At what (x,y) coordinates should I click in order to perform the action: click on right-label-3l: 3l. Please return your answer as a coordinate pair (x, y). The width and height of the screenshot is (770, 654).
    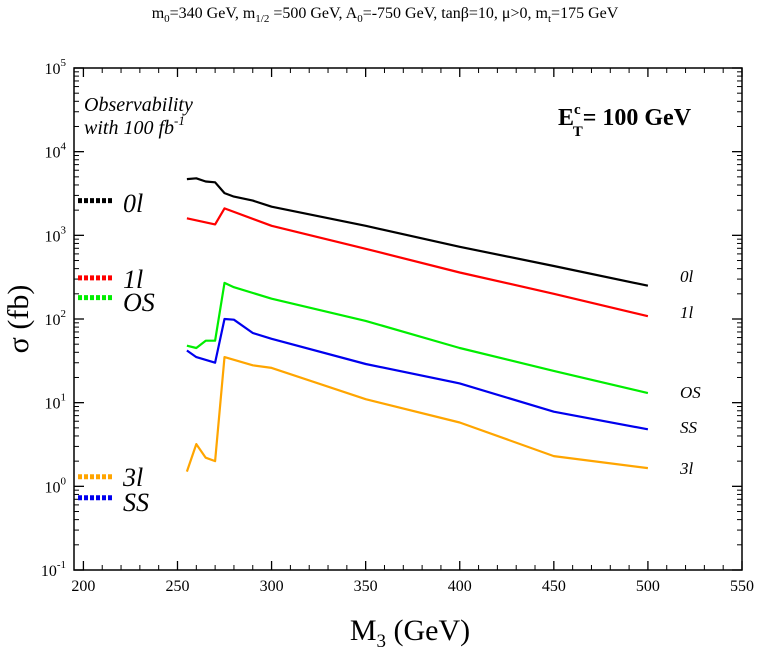
    Looking at the image, I should click on (686, 468).